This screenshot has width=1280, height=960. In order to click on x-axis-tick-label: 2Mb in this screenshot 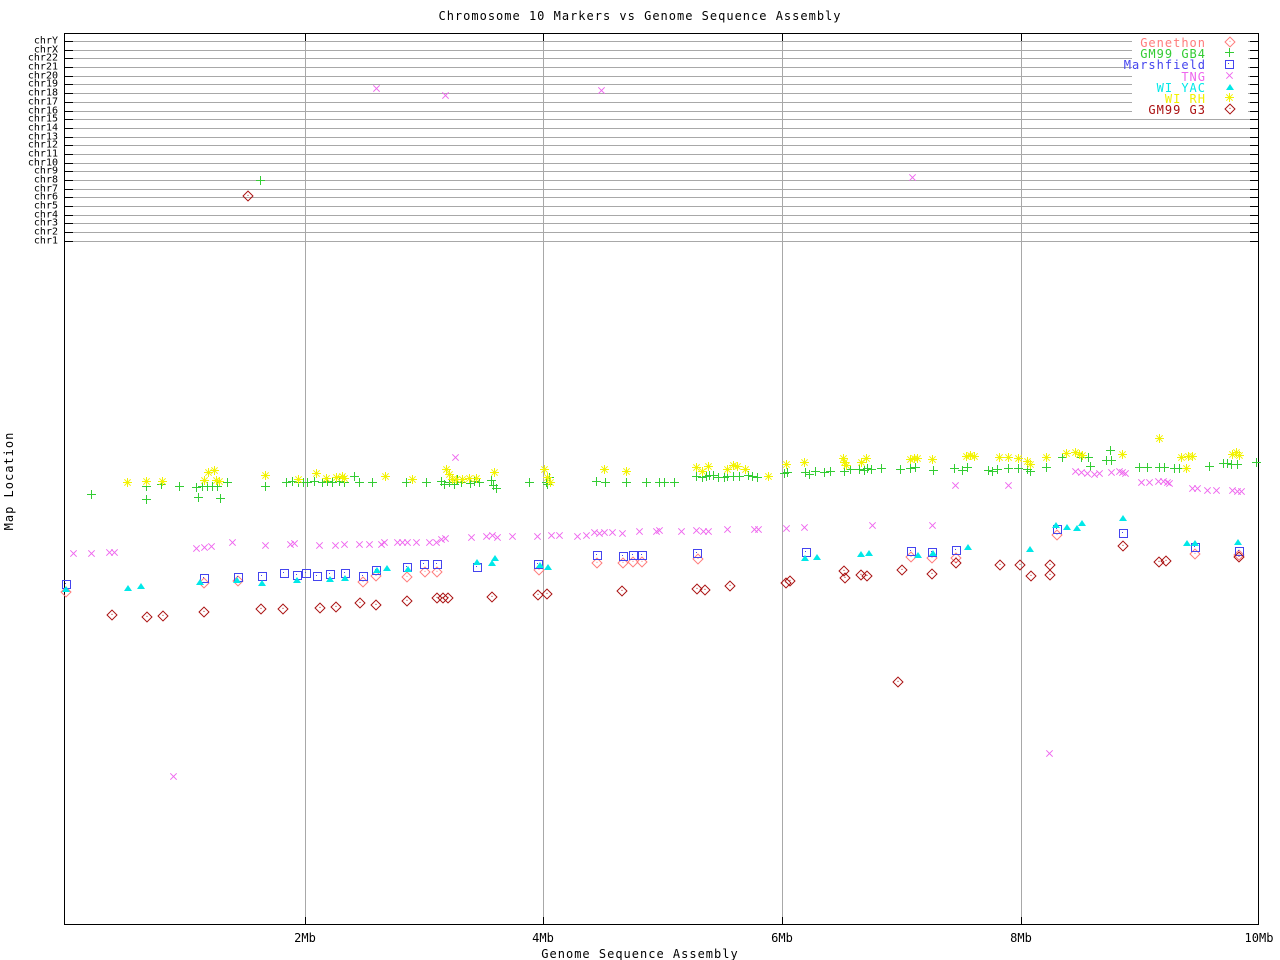, I will do `click(305, 938)`.